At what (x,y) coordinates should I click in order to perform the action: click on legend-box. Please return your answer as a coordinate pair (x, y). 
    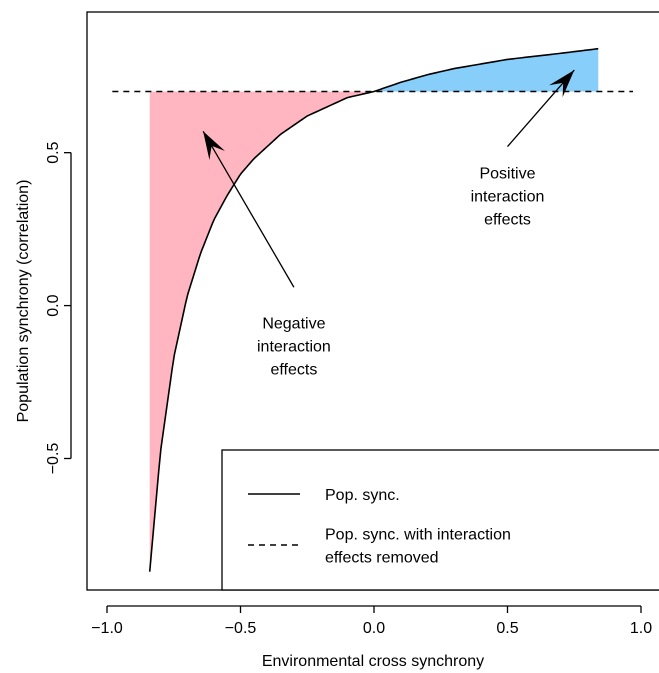
    Looking at the image, I should click on (440, 520).